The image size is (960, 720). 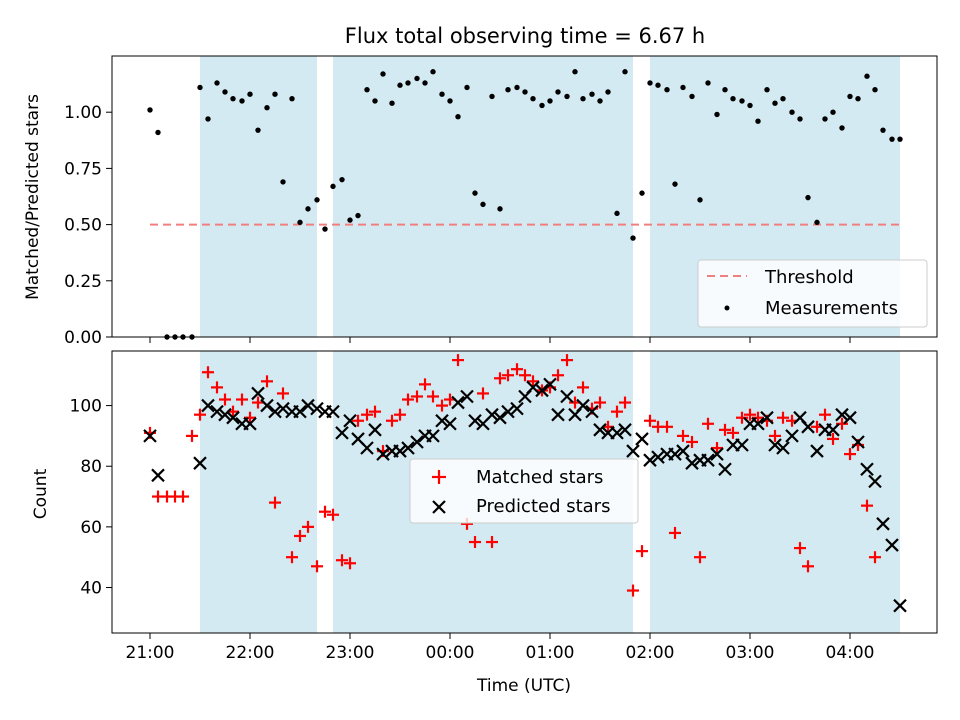 I want to click on top-x-ticks, so click(x=500, y=340).